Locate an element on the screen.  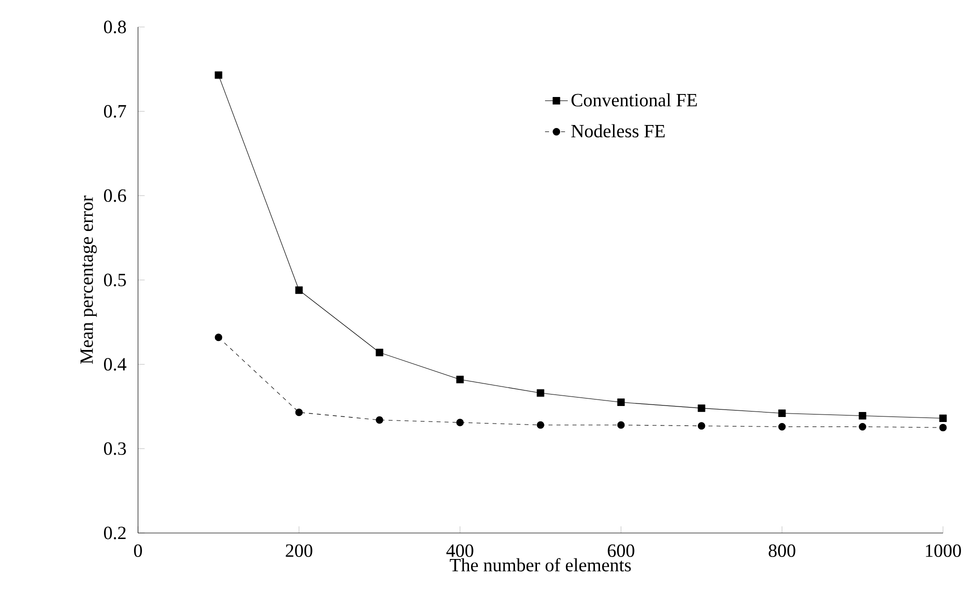
y-axis-title: Mean percentage error is located at coordinates (88, 280).